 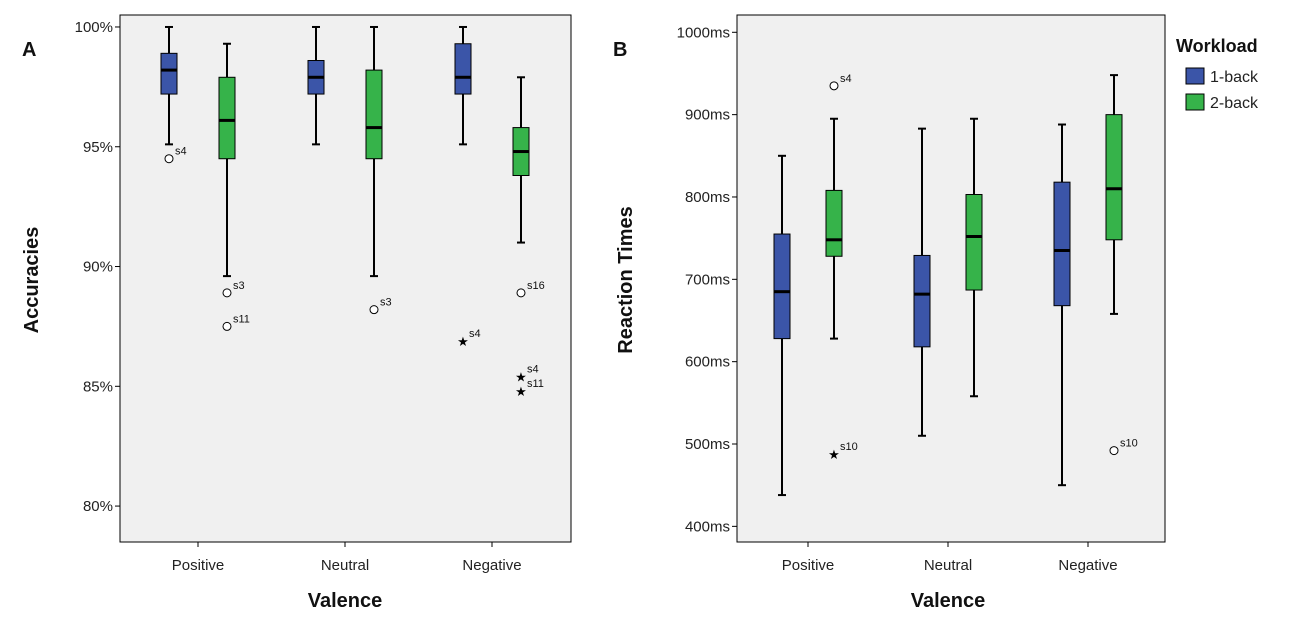 I want to click on panel-b-label: B, so click(x=620, y=50).